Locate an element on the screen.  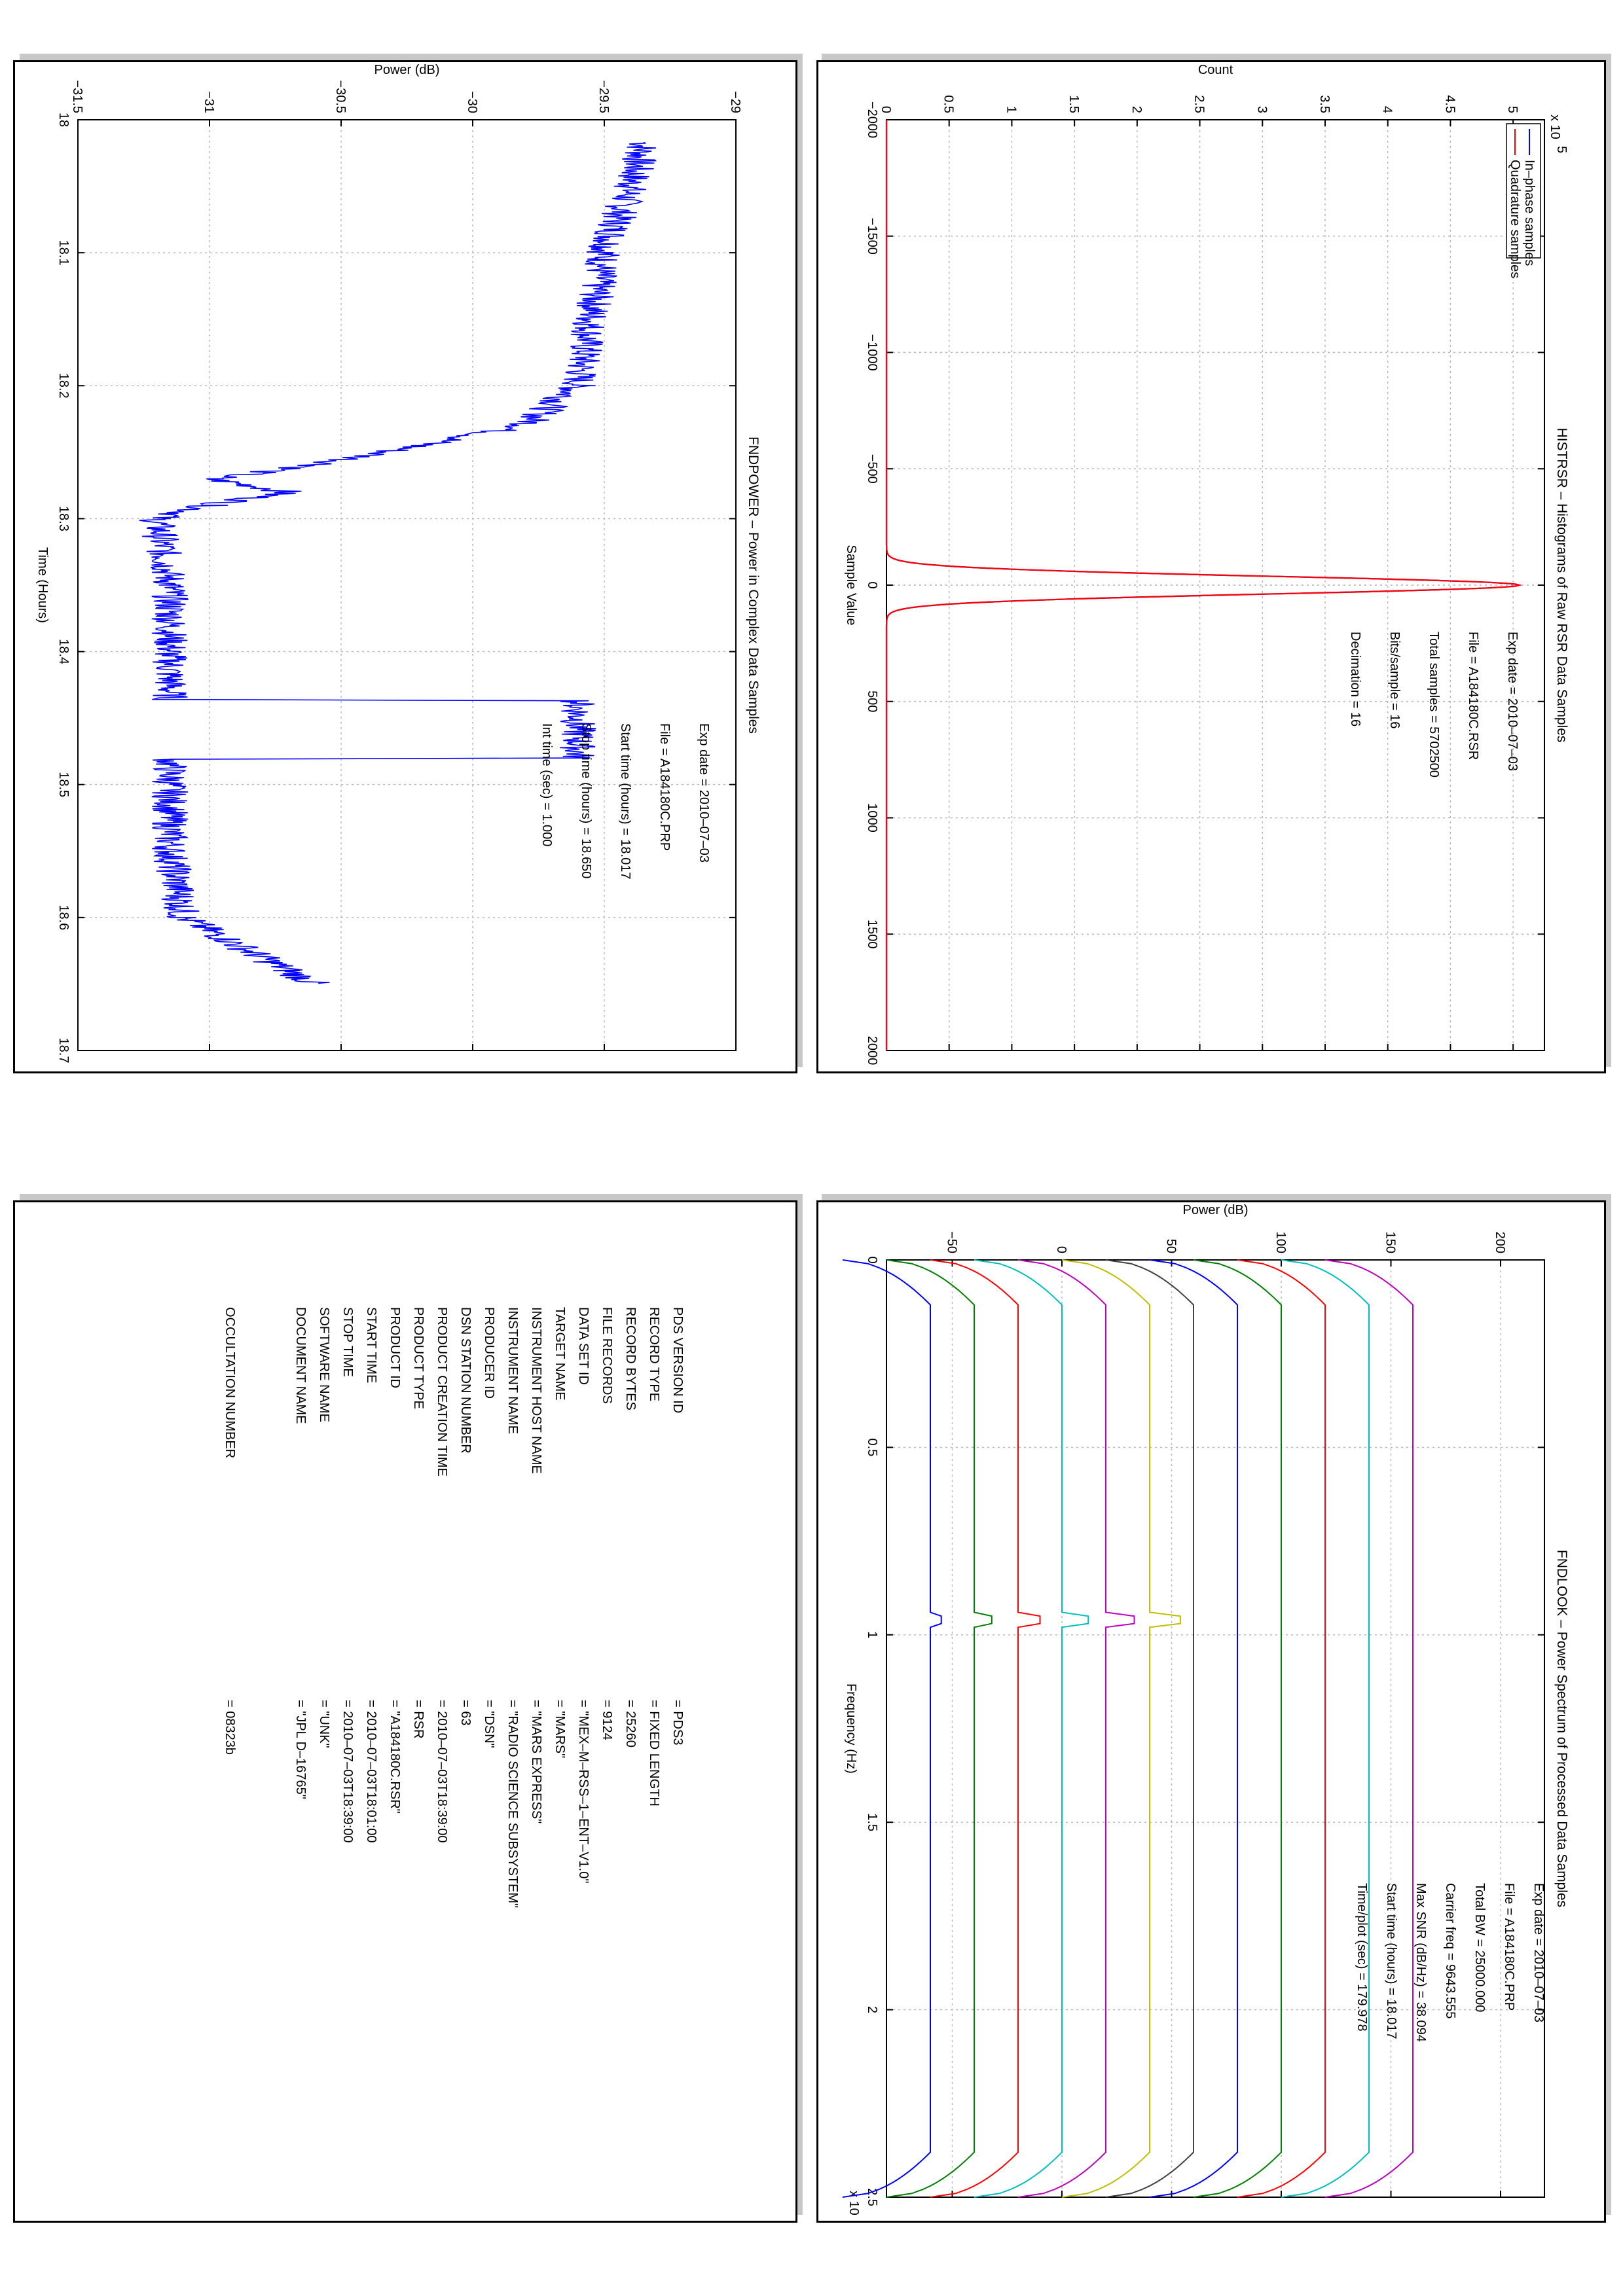
x-tick-label: 18.5 is located at coordinates (63, 784).